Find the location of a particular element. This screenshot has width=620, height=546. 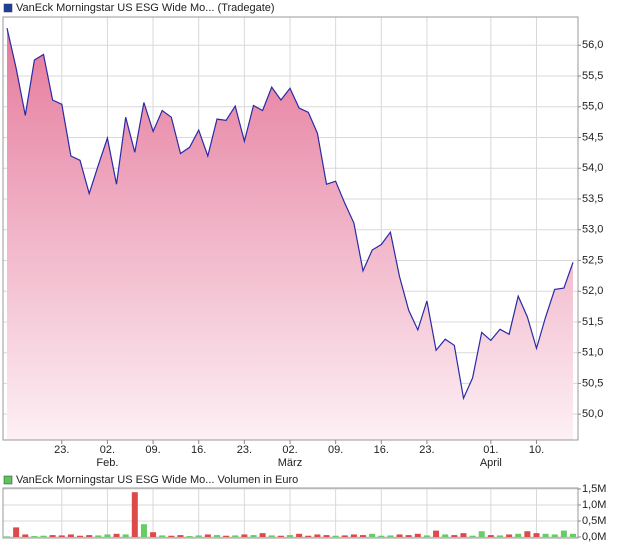

plot-frame is located at coordinates (290, 513).